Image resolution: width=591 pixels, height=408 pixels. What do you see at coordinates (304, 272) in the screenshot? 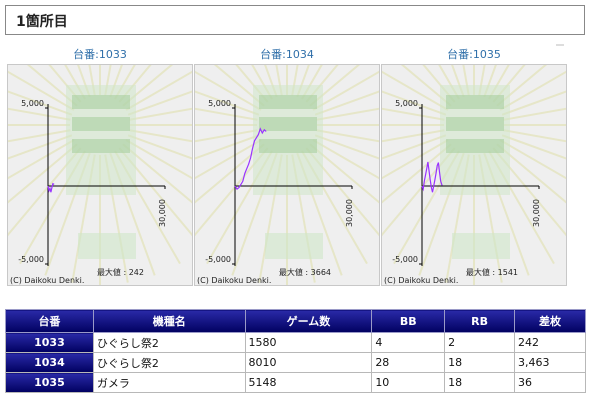
I see `max-value-label: 最大値 : 3664` at bounding box center [304, 272].